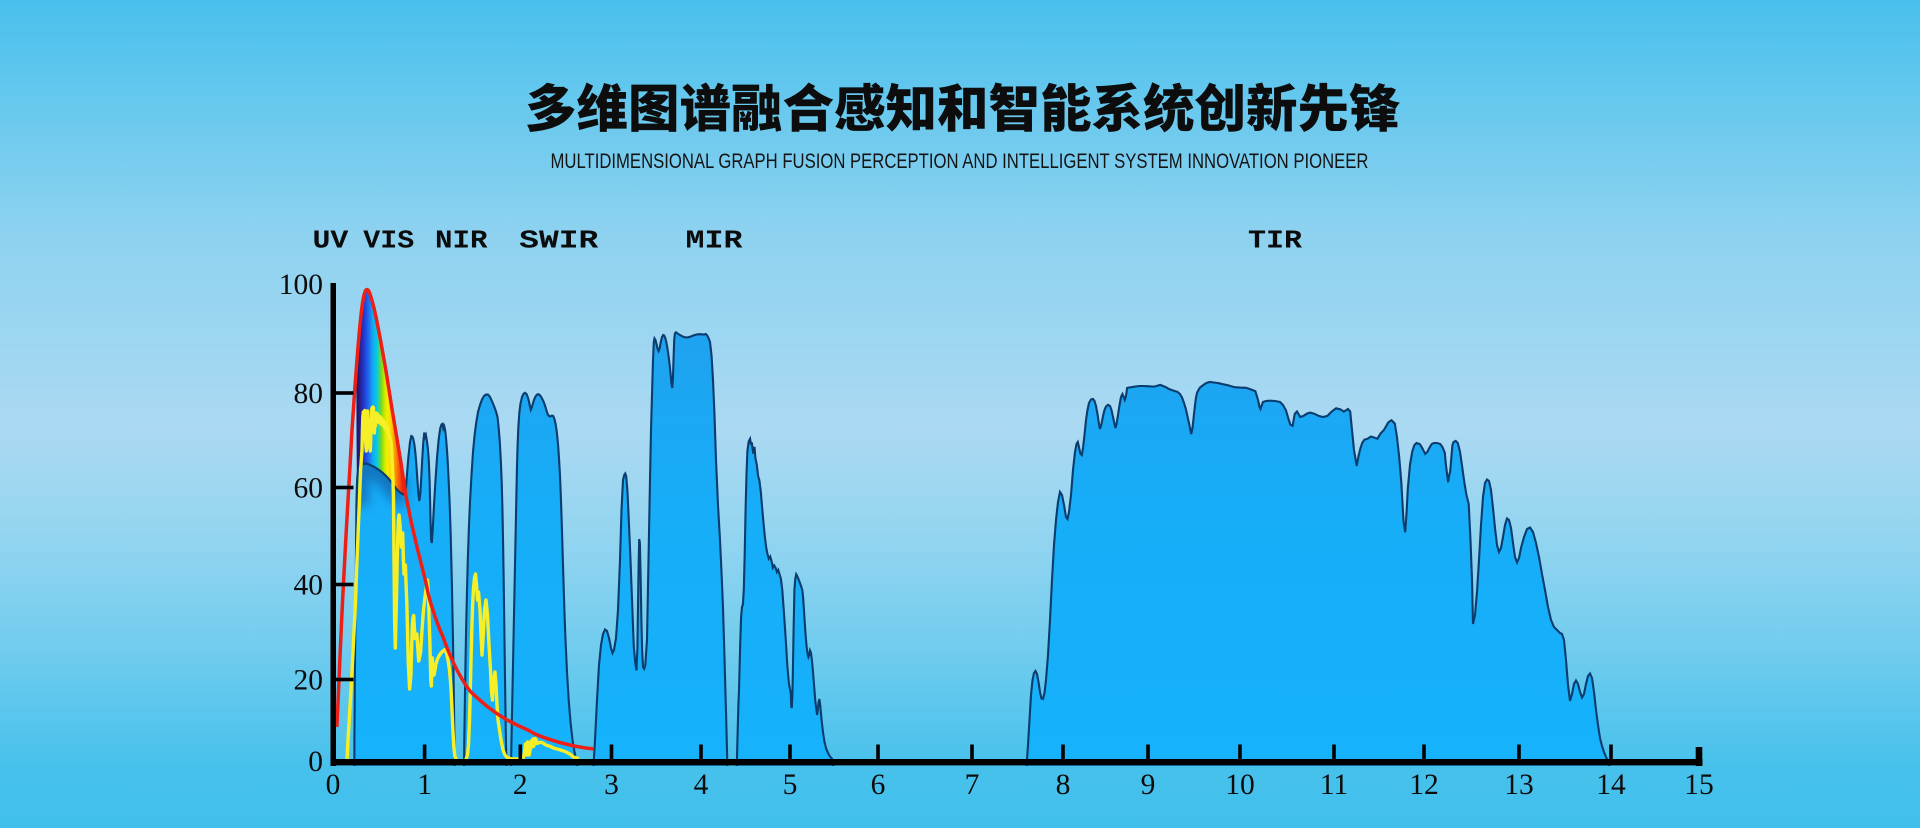 The width and height of the screenshot is (1920, 828). Describe the element at coordinates (331, 241) in the screenshot. I see `svg-text: UV` at that location.